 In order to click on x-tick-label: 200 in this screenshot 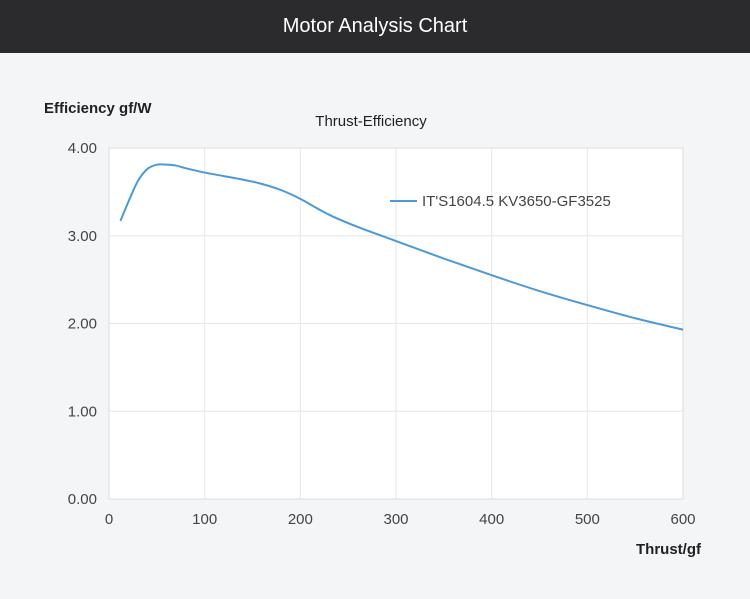, I will do `click(300, 519)`.